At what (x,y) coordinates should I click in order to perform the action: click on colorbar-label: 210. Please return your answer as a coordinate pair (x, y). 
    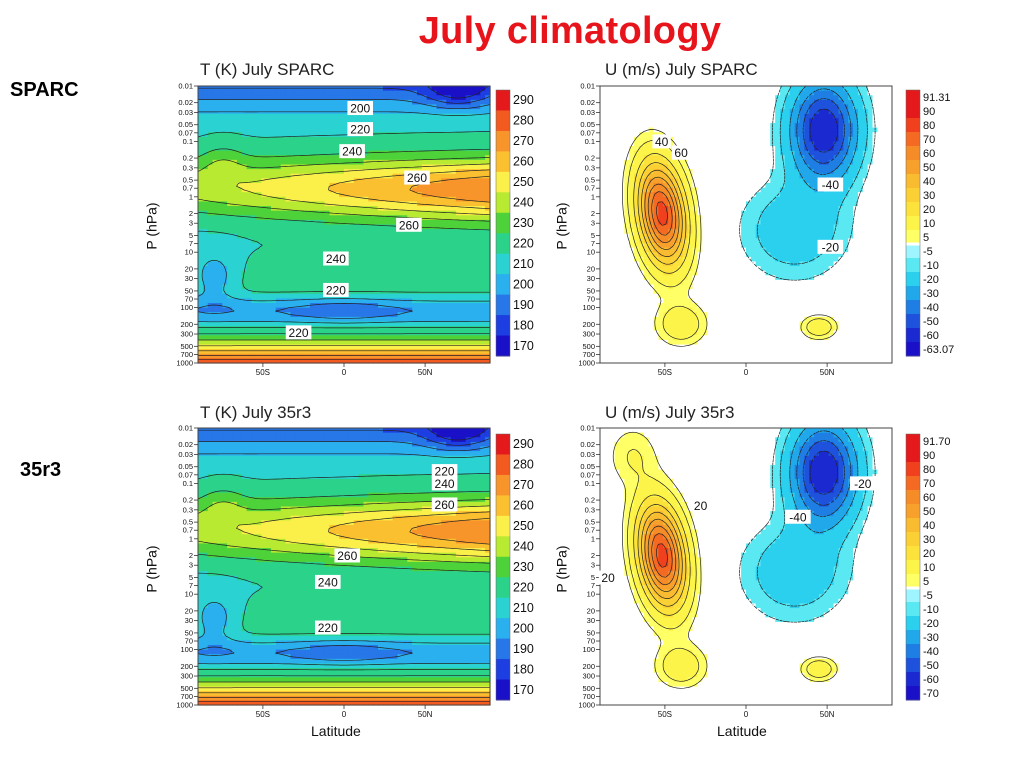
    Looking at the image, I should click on (523, 264).